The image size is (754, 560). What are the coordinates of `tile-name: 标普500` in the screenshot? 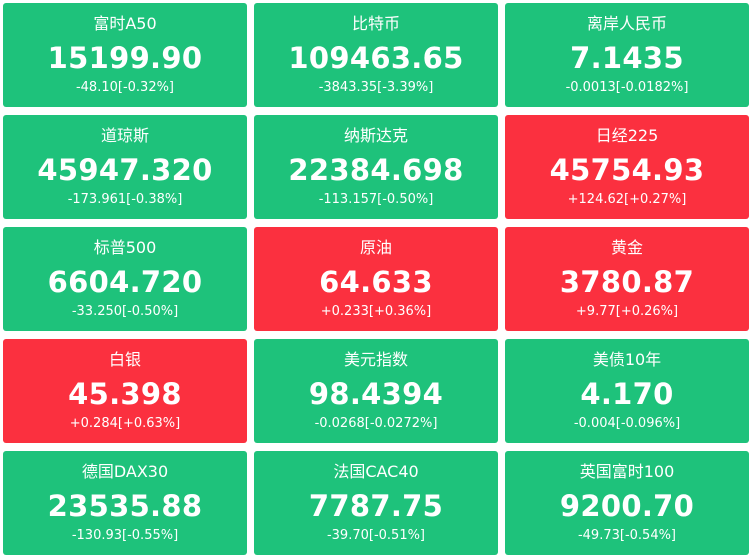 It's located at (125, 247).